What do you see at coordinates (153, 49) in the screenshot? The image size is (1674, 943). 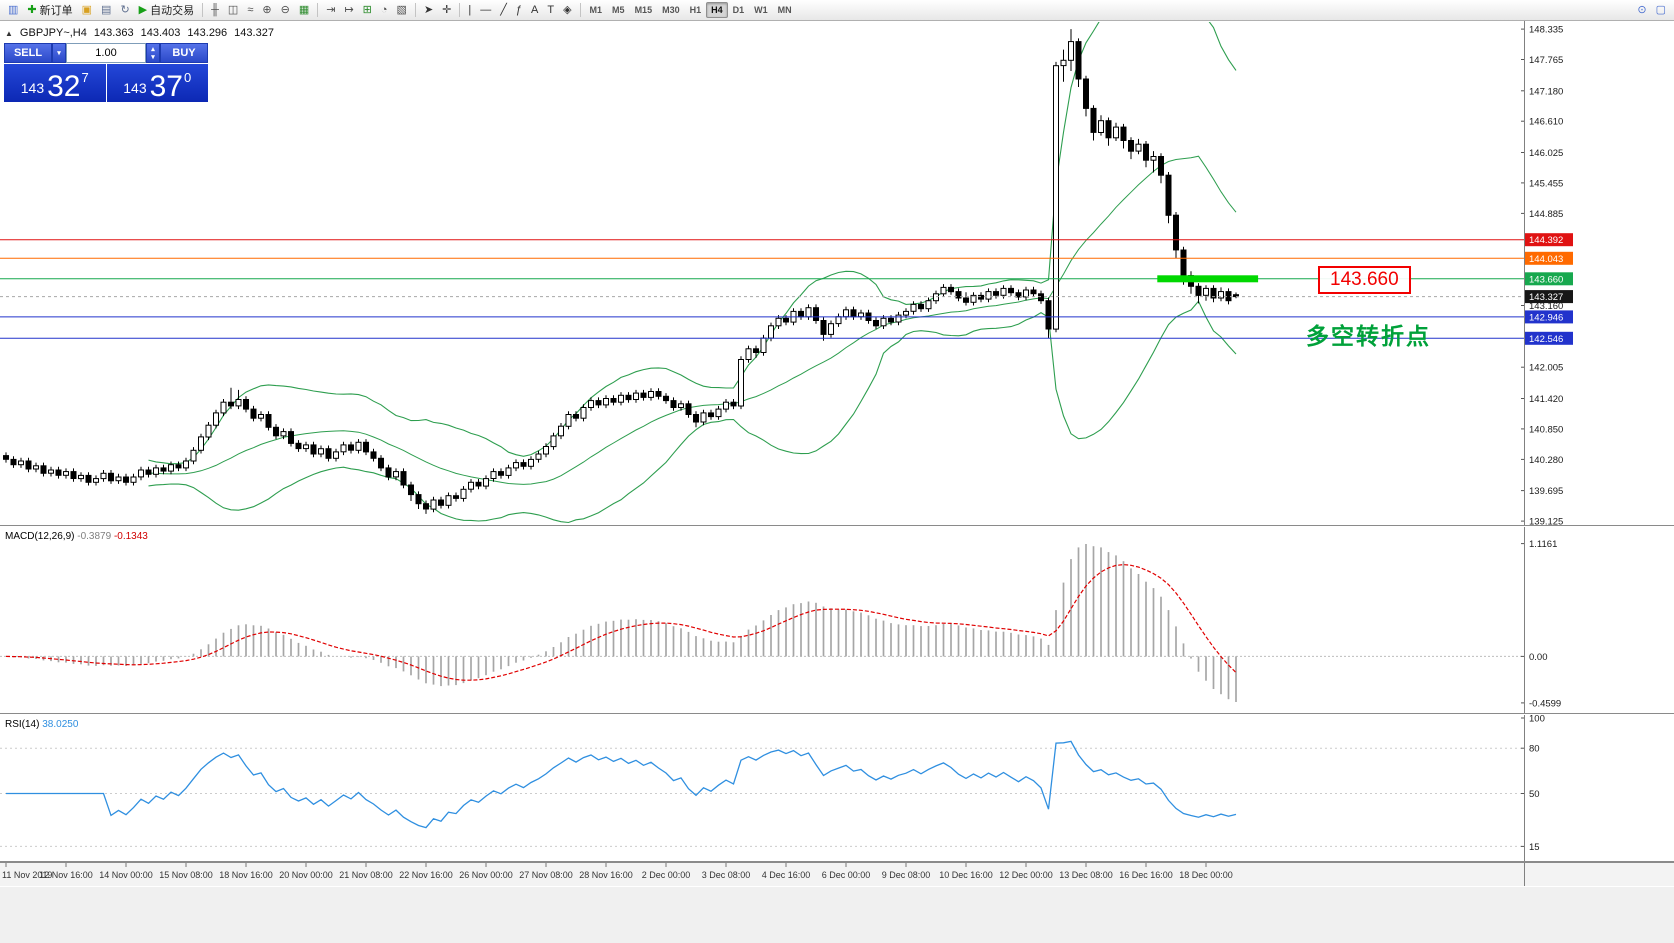 I see `increment-icon: ▴` at bounding box center [153, 49].